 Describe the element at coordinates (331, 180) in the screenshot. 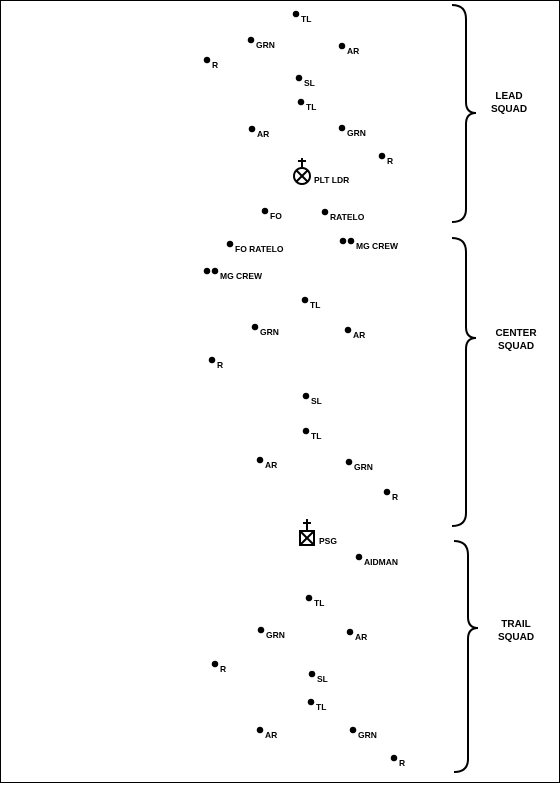

I see `platoon-leader-label: PLT LDR` at that location.